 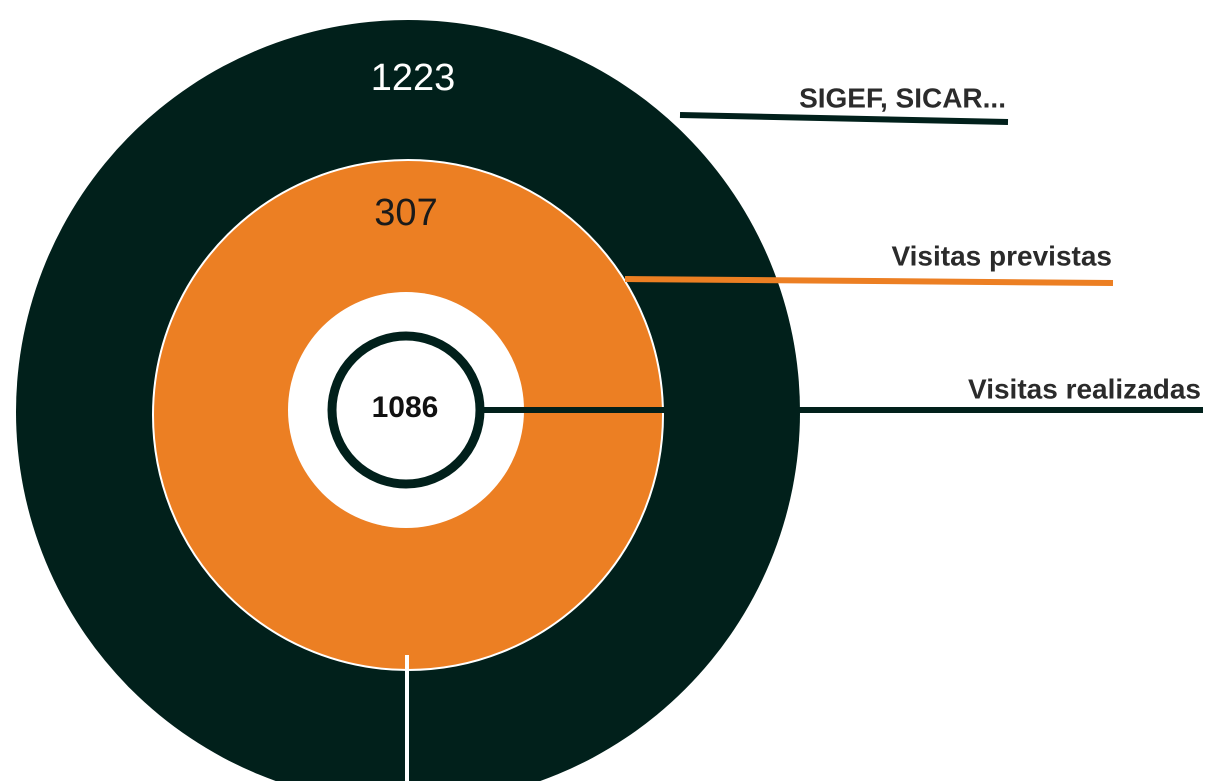 I want to click on center-circle, so click(x=406, y=410).